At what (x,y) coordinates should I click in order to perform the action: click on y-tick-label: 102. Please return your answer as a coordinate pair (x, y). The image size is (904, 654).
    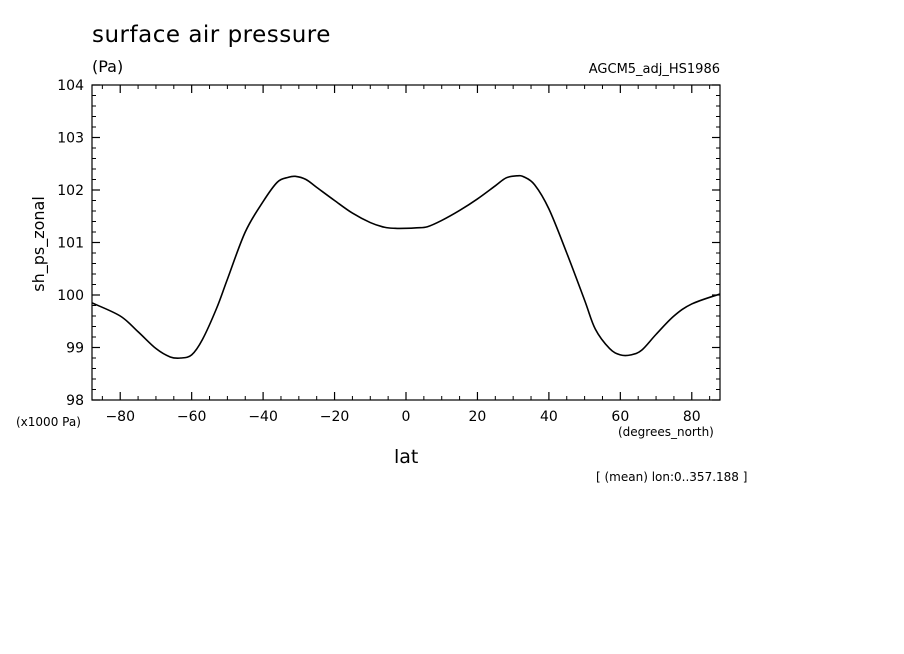
    Looking at the image, I should click on (70, 191).